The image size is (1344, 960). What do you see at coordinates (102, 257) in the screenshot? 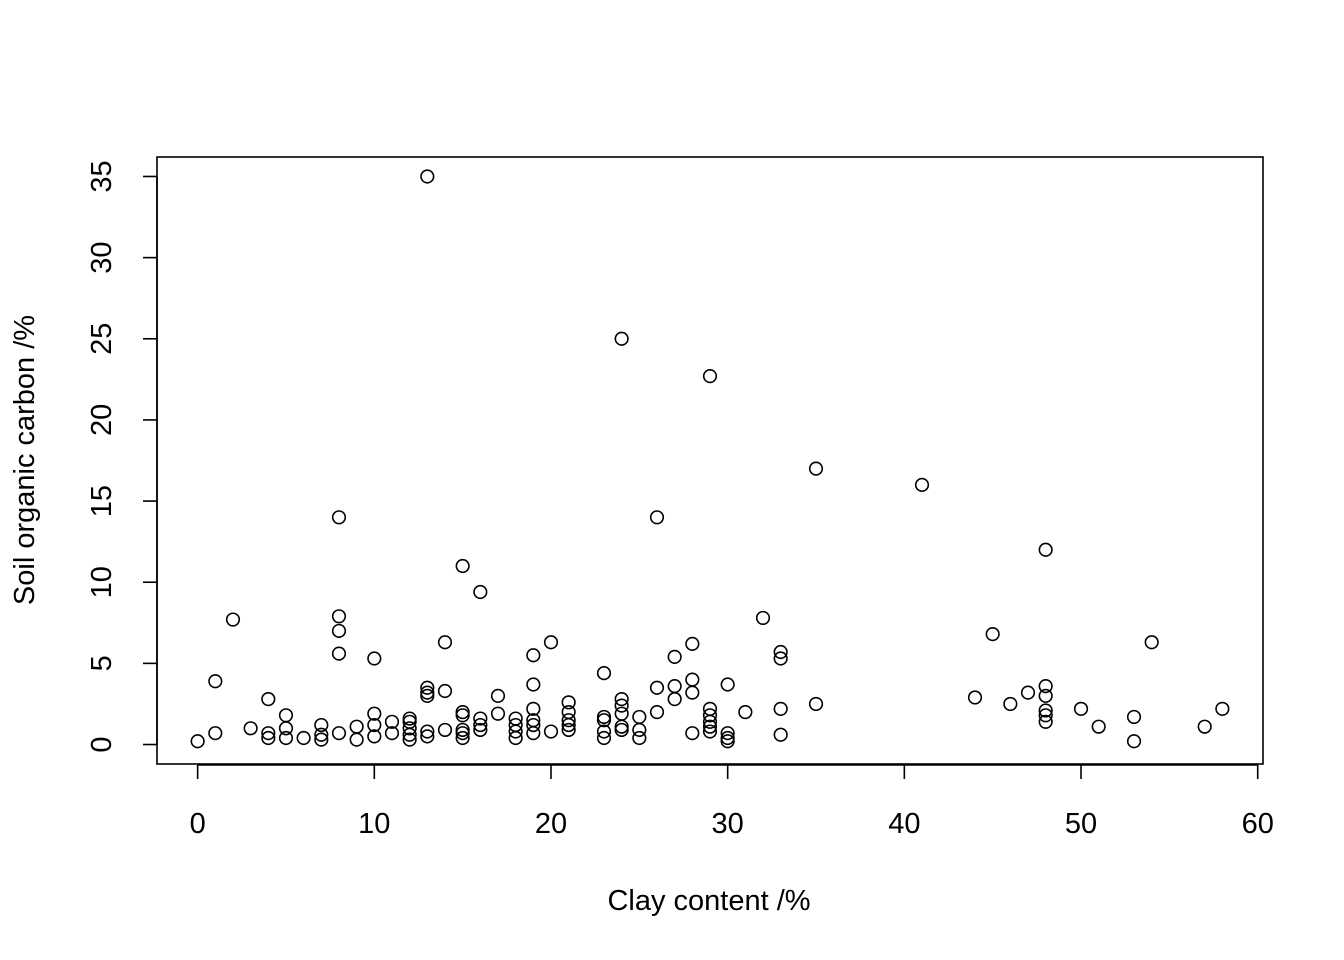
I see `y-tick-label: 30` at bounding box center [102, 257].